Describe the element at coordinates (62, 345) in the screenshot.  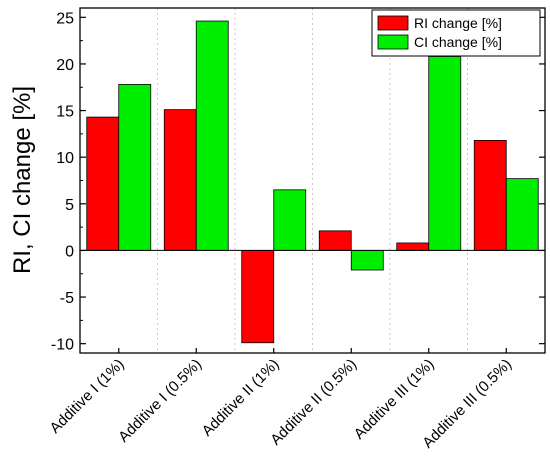
I see `y-tick-label: -10` at that location.